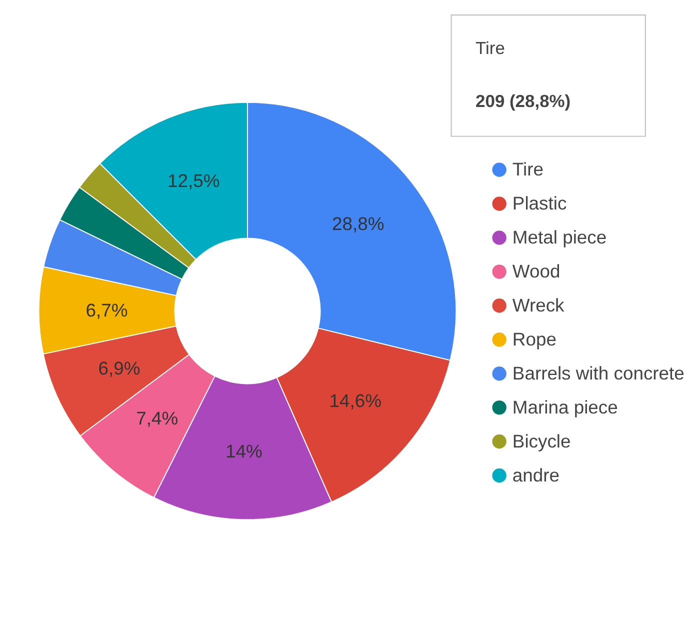 Image resolution: width=690 pixels, height=630 pixels. Describe the element at coordinates (243, 451) in the screenshot. I see `data-label: 14%` at that location.